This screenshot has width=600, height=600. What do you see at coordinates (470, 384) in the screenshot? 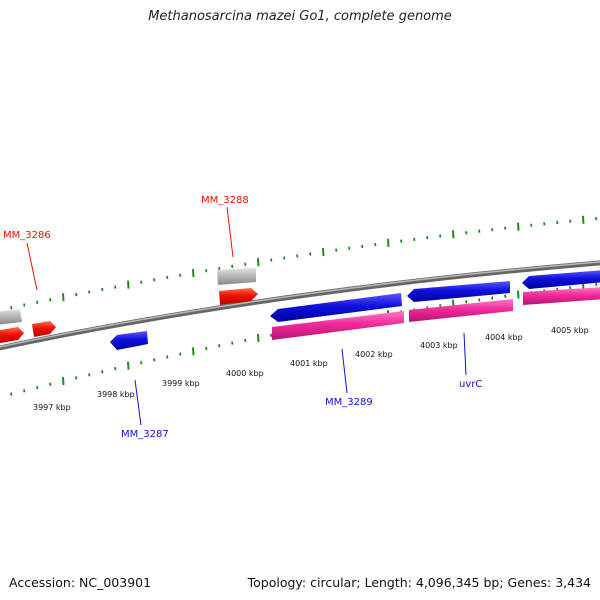
I see `gene-label-uvrc: uvrC` at bounding box center [470, 384].